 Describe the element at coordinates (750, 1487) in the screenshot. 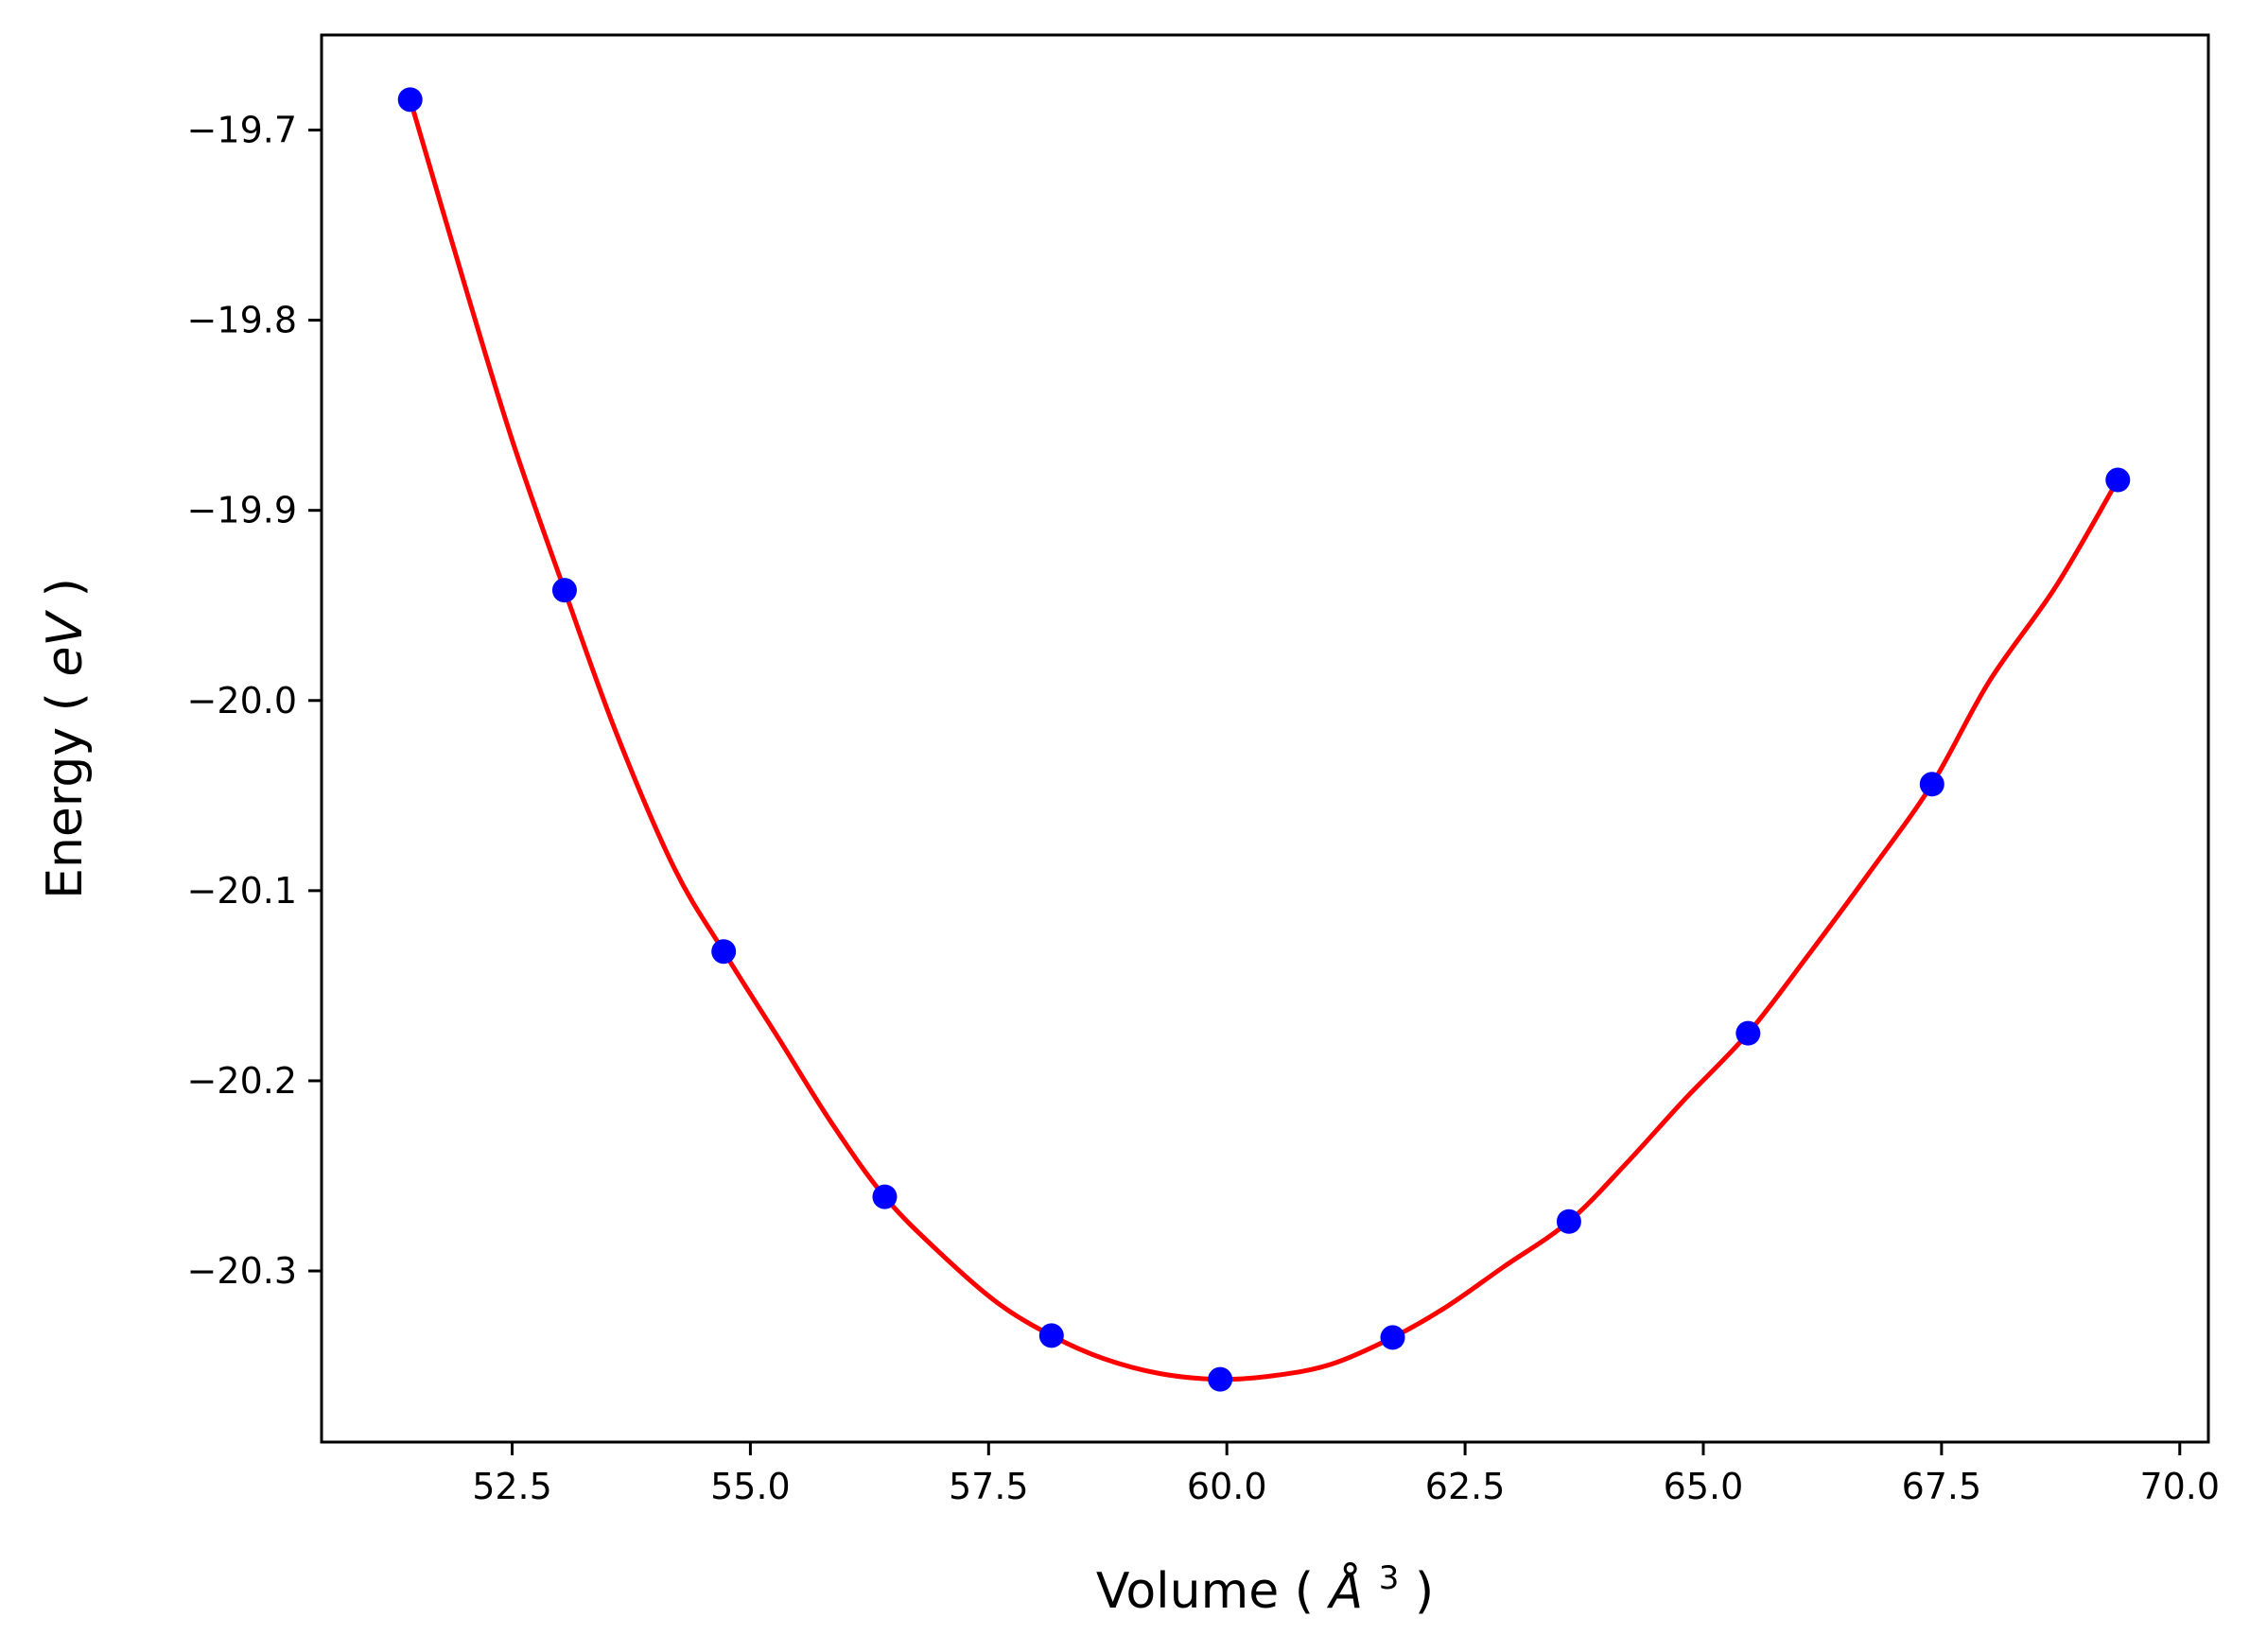

I see `x-tick-label: 55.0` at that location.